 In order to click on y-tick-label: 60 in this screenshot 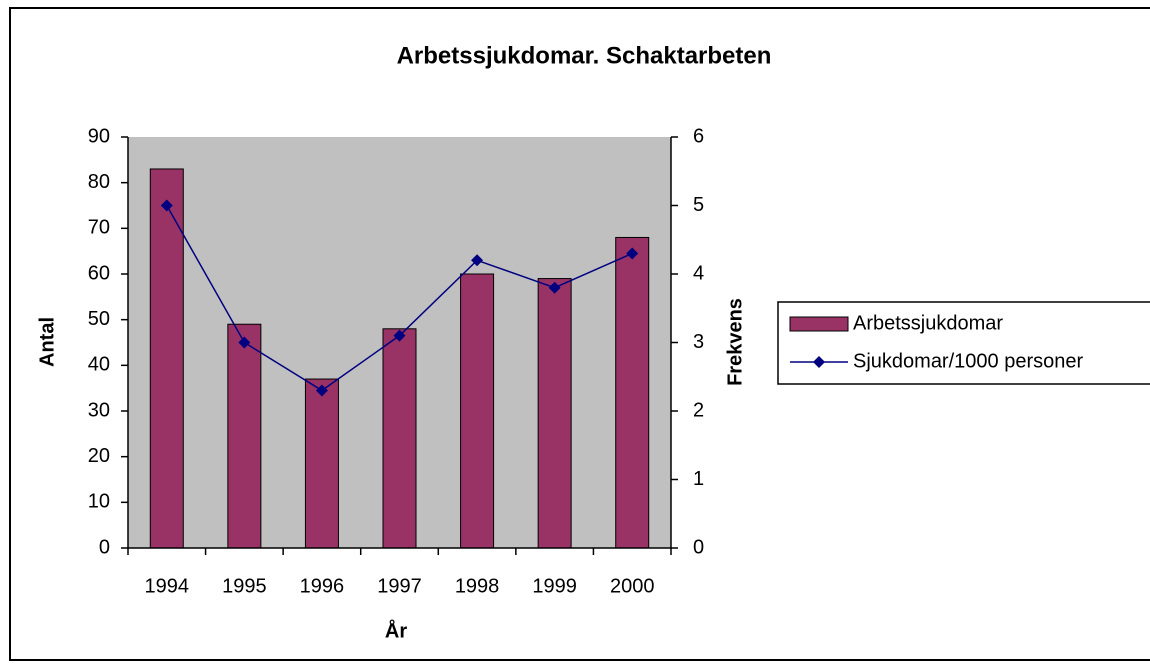, I will do `click(99, 273)`.